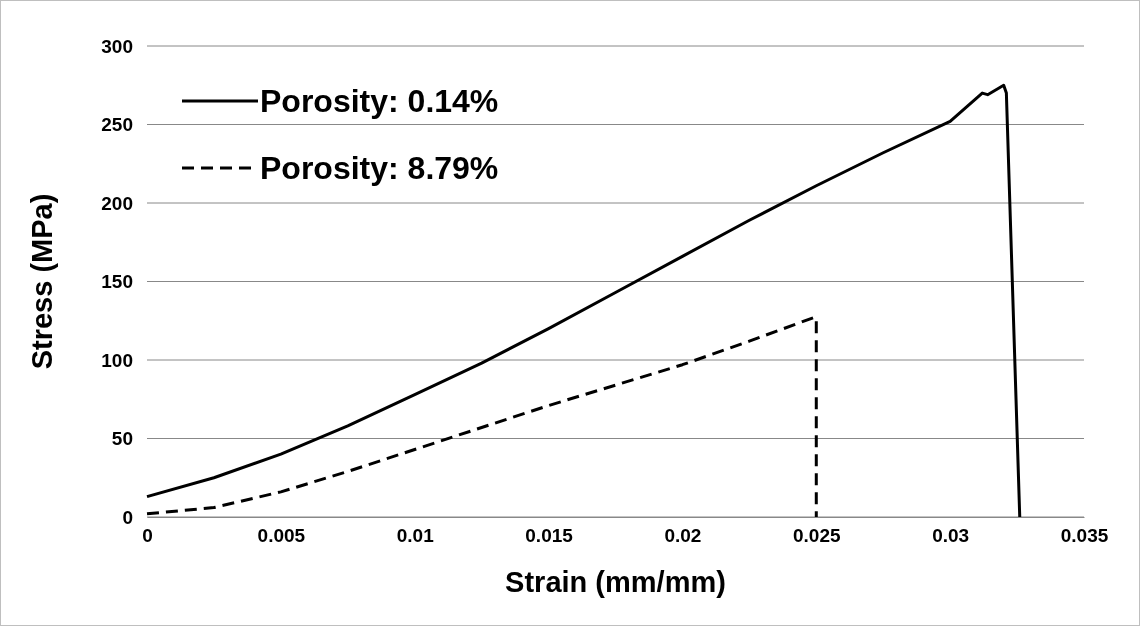  I want to click on y-tick-label: 150, so click(117, 282).